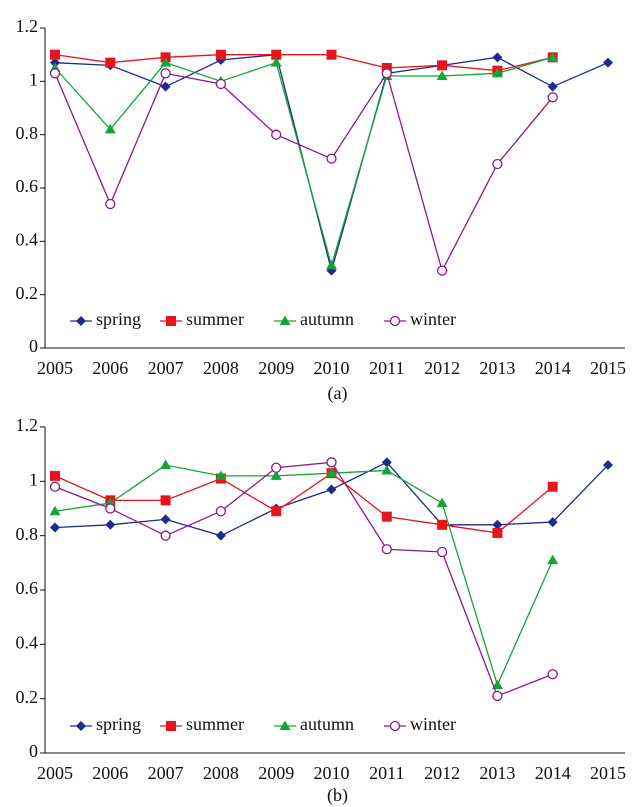 The image size is (635, 807). I want to click on y-tick-label: 0.4, so click(27, 239).